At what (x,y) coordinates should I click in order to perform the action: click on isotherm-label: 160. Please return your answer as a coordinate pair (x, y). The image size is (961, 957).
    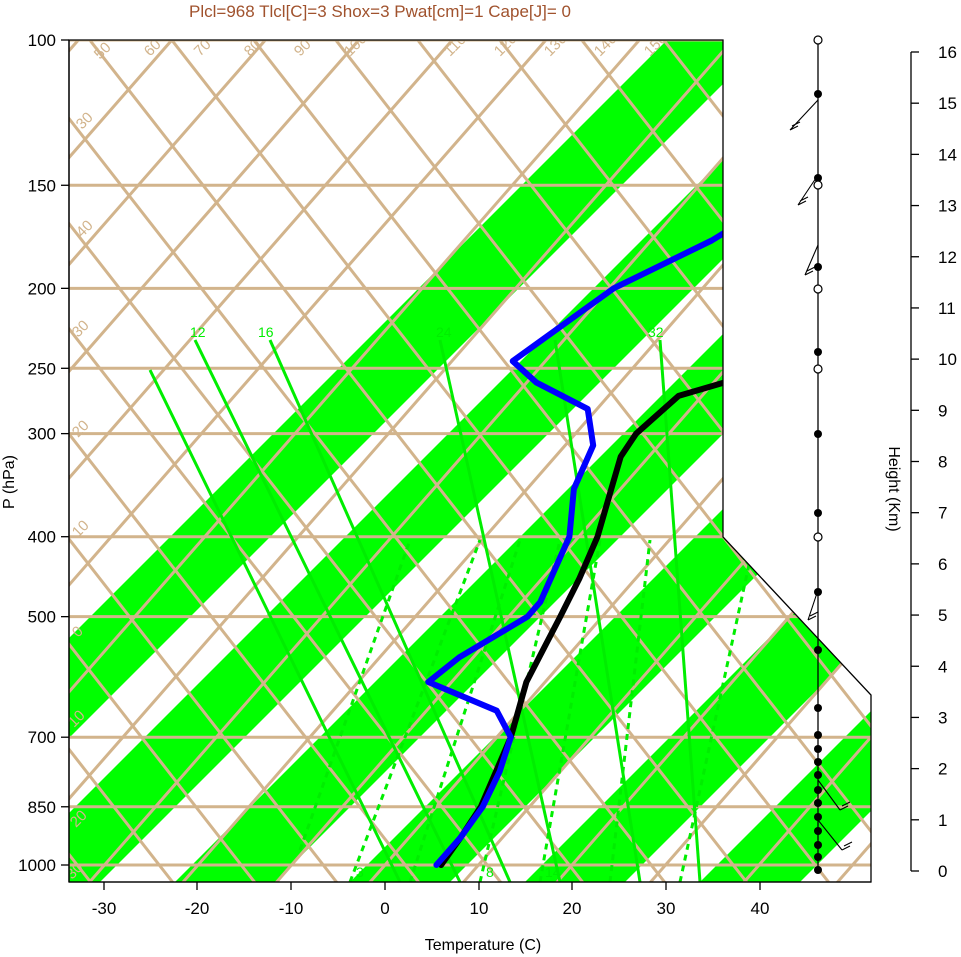
    Looking at the image, I should click on (736, 126).